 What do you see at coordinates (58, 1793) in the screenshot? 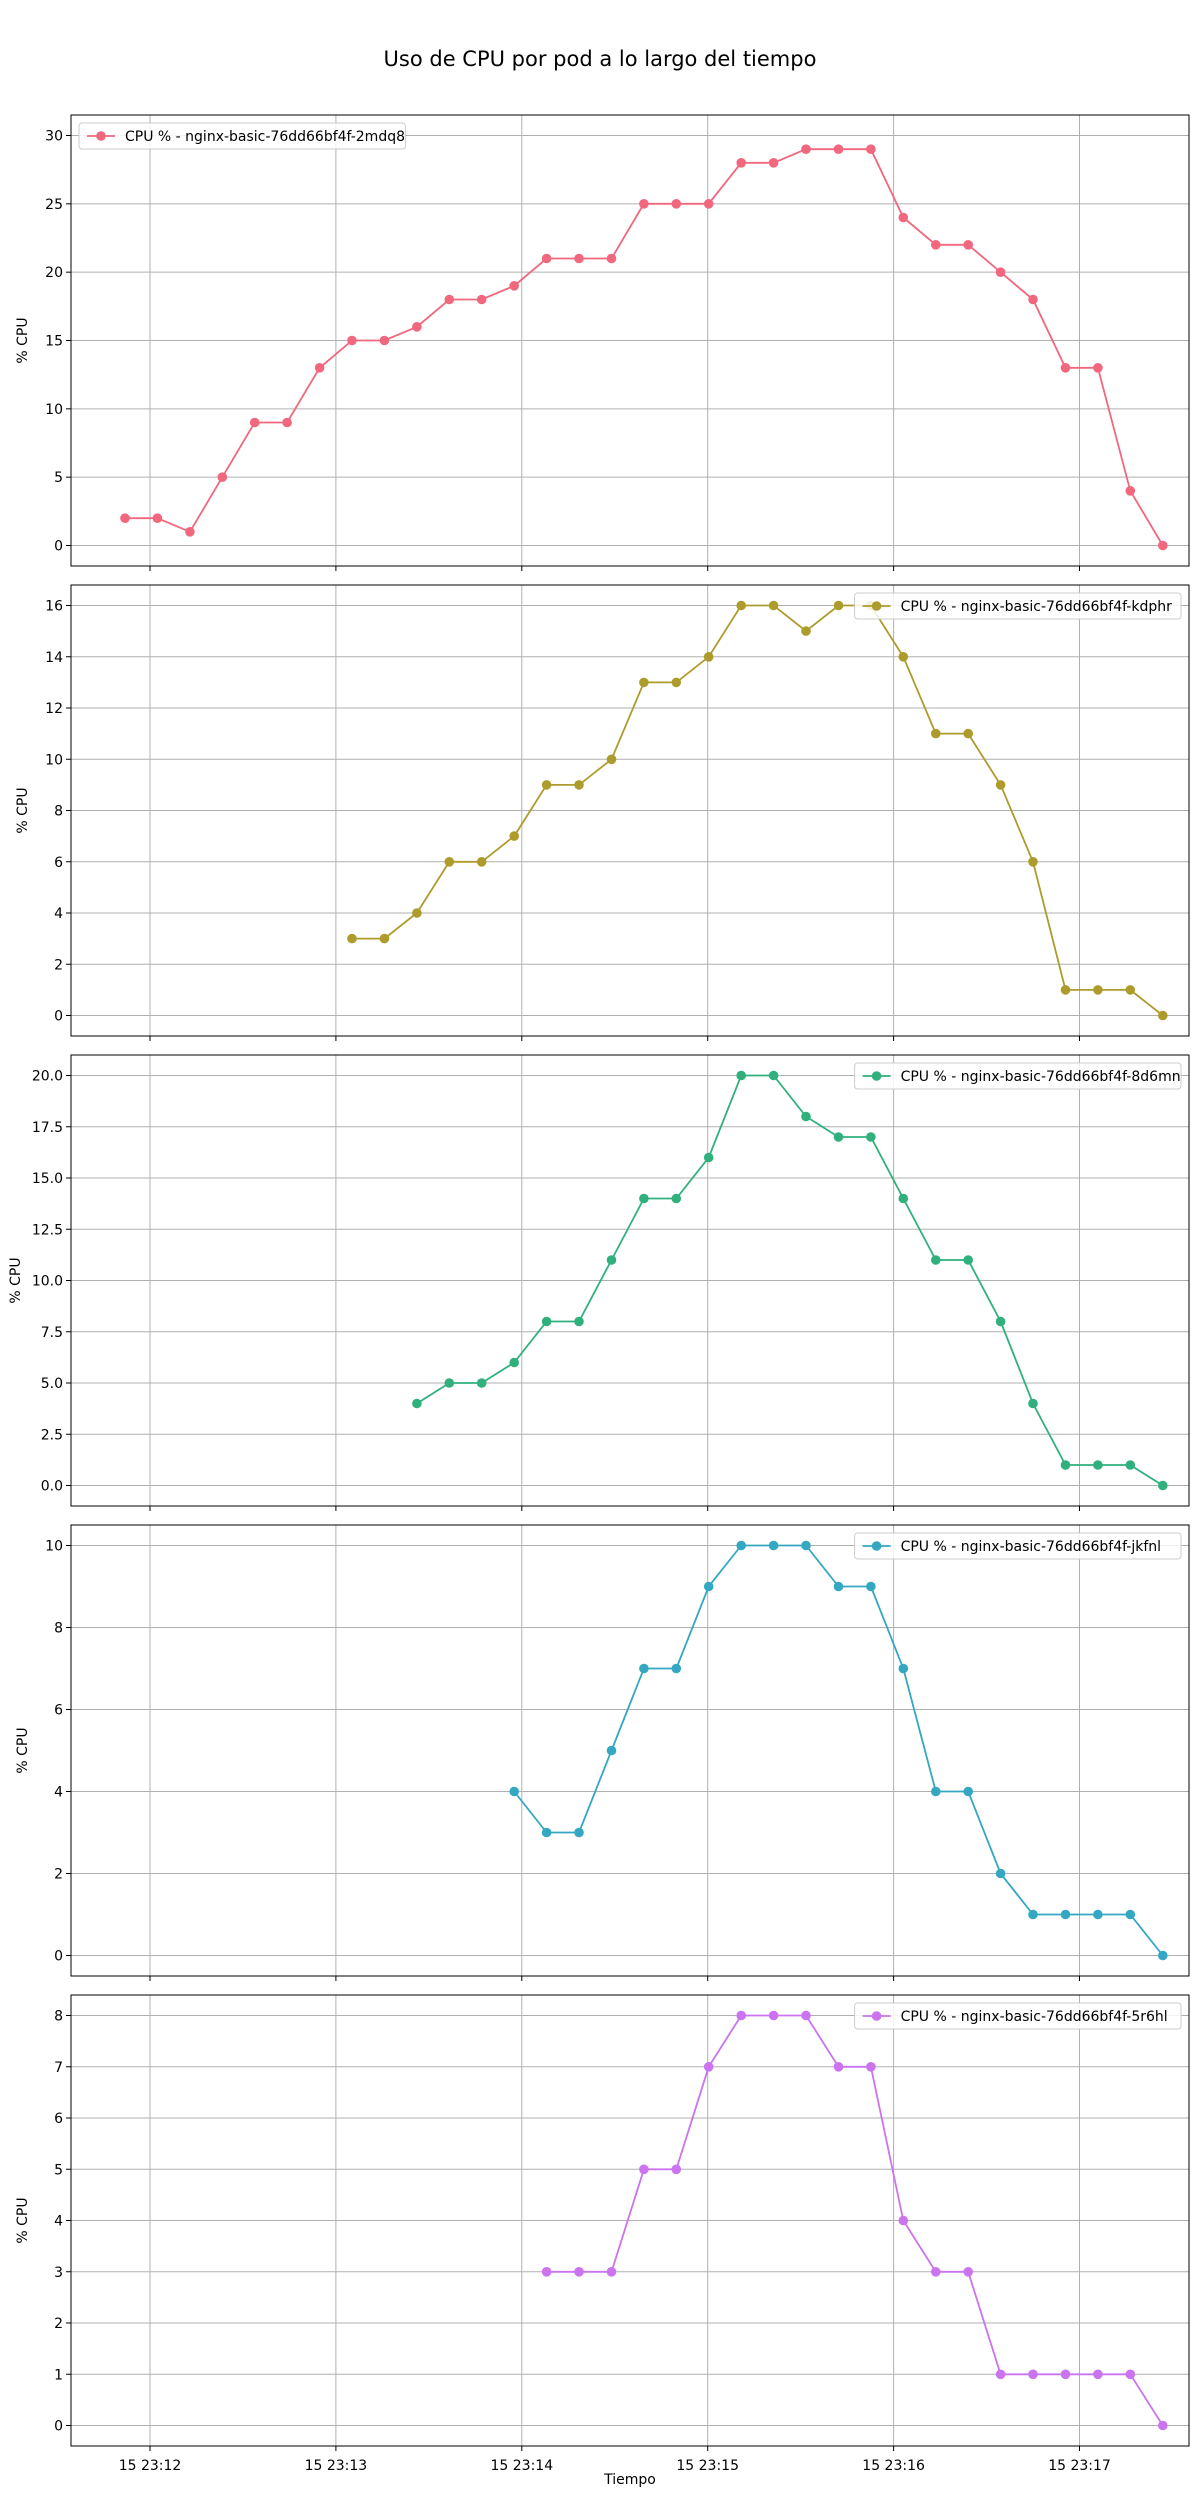
I see `panel-4-ytick-label-2: 4` at bounding box center [58, 1793].